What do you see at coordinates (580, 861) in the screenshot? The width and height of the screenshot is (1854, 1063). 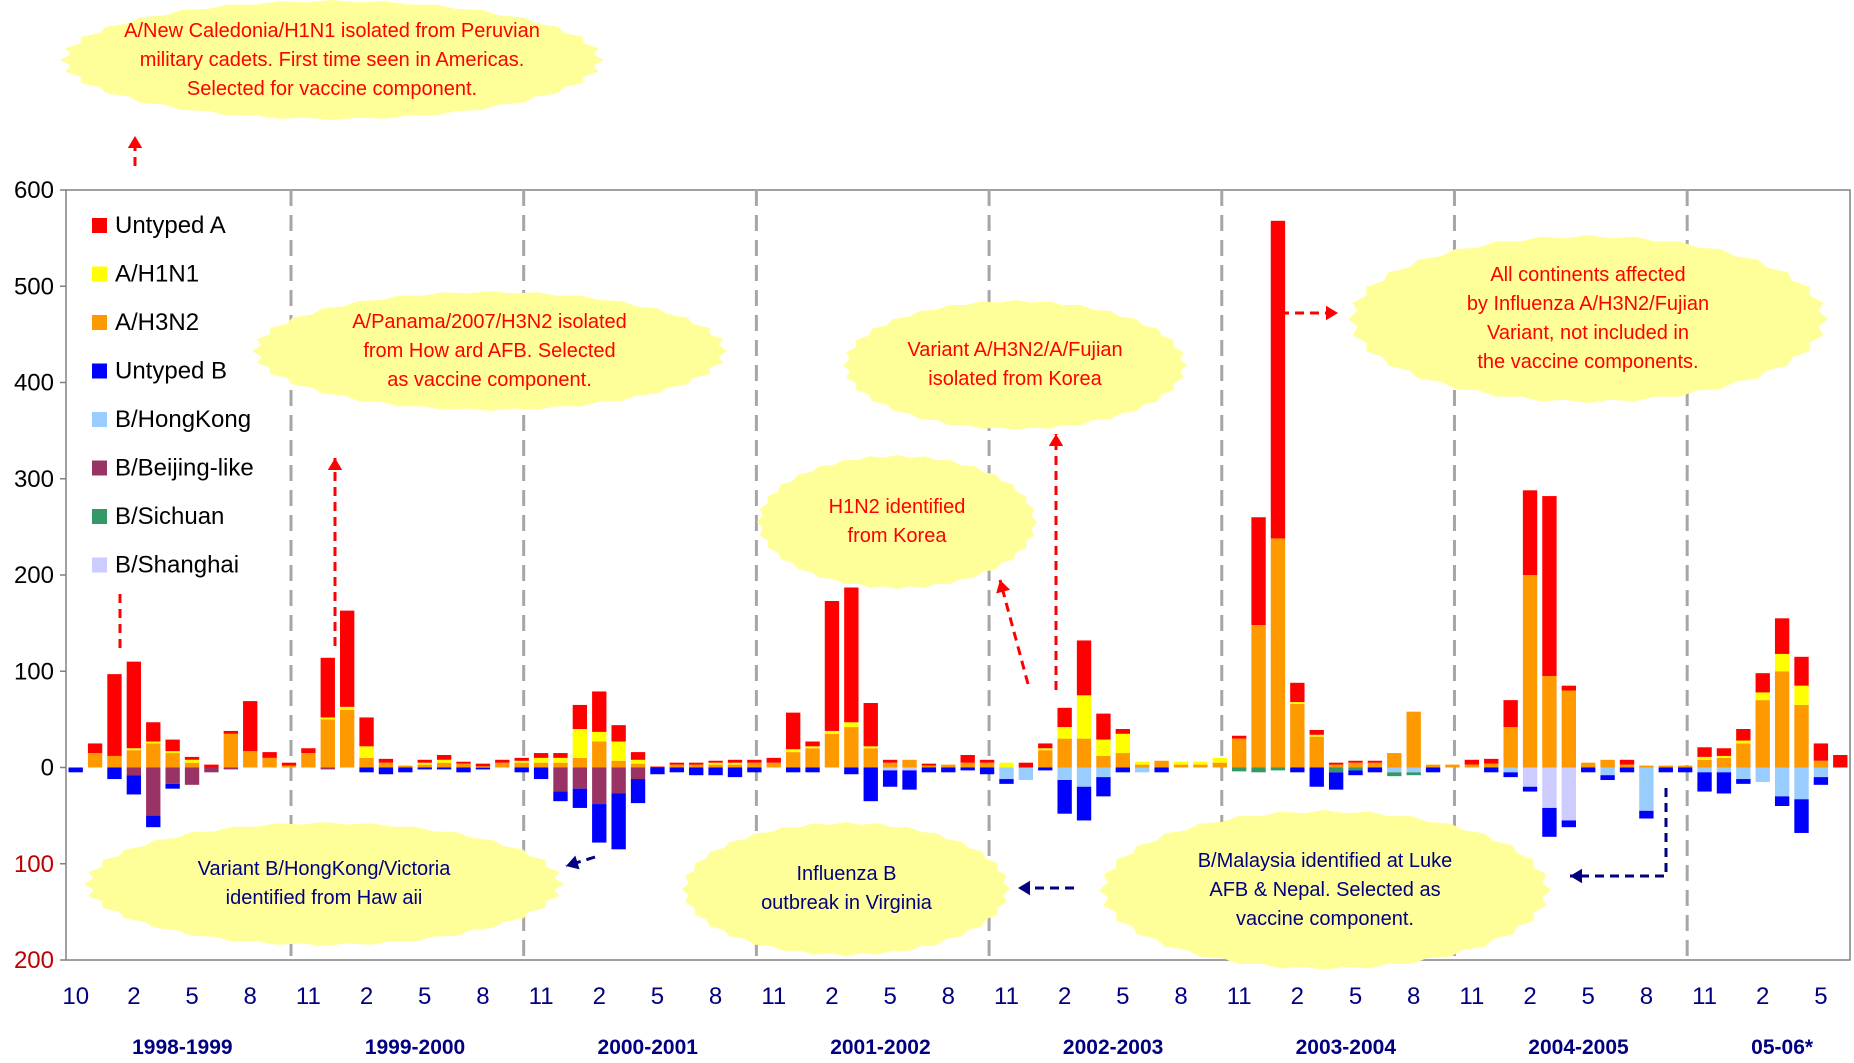 I see `arrow-line` at bounding box center [580, 861].